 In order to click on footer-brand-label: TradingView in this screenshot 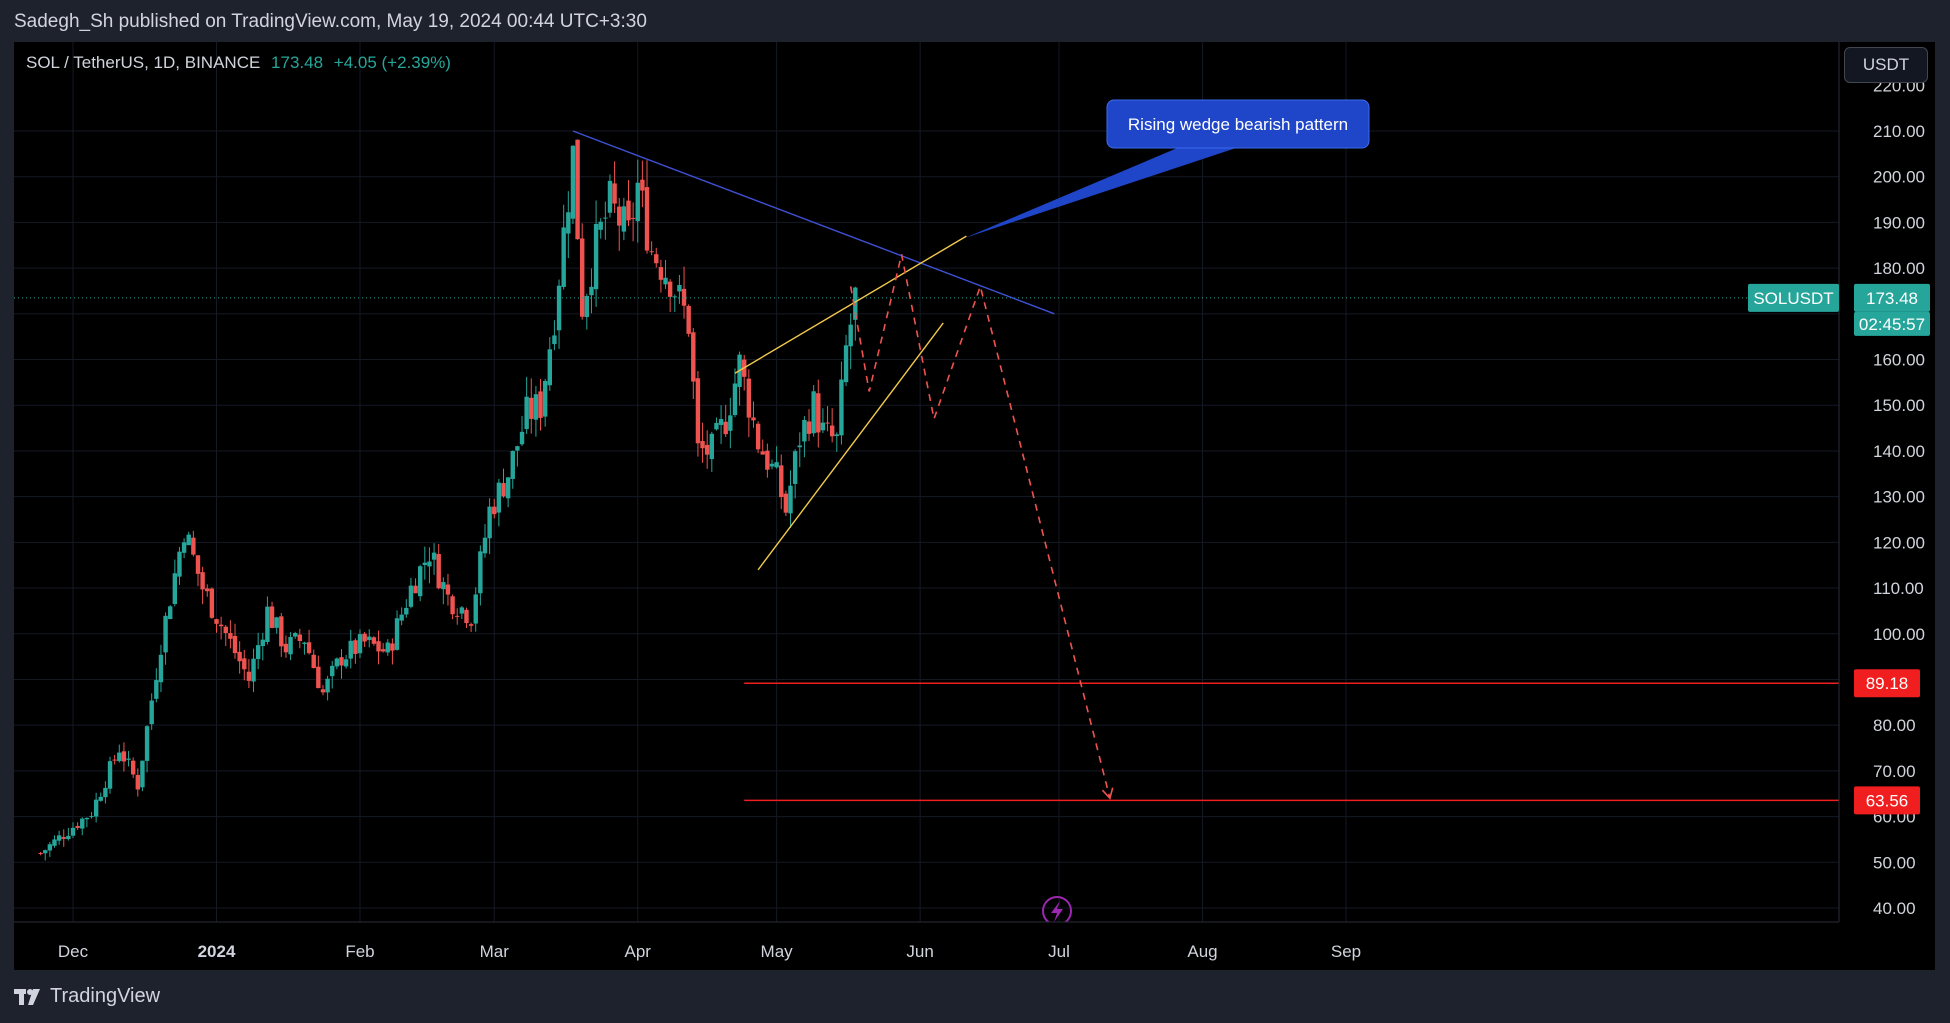, I will do `click(105, 996)`.